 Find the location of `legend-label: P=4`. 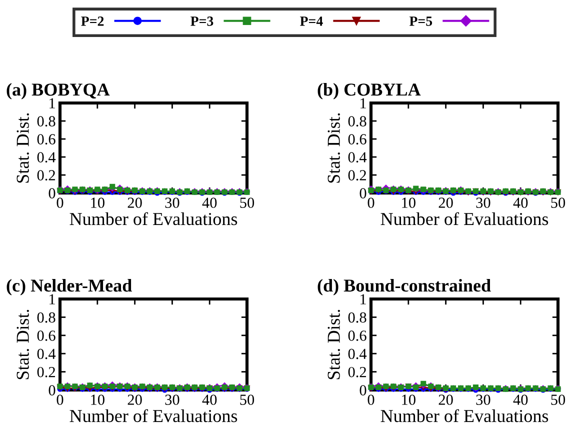

legend-label: P=4 is located at coordinates (311, 21).